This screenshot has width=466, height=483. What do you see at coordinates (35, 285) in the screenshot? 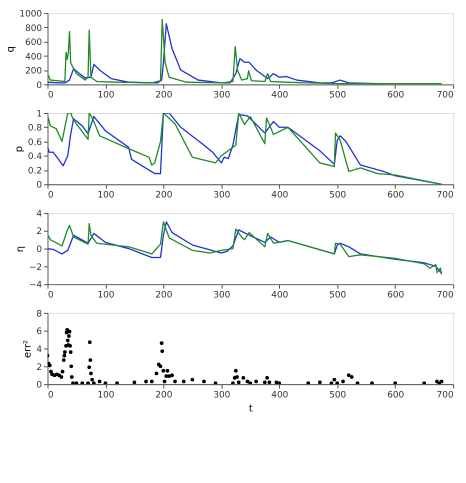
I see `y-tick-label: −4` at bounding box center [35, 285].